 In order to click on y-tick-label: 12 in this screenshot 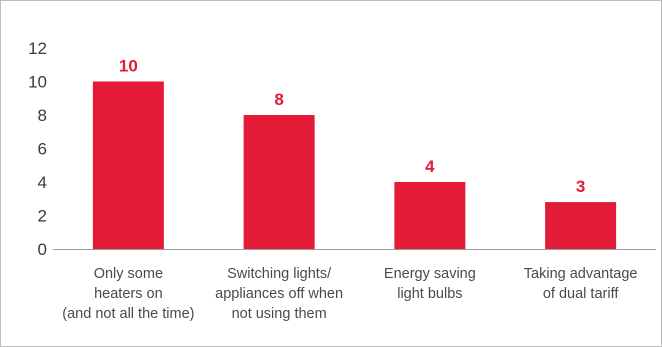, I will do `click(37, 48)`.